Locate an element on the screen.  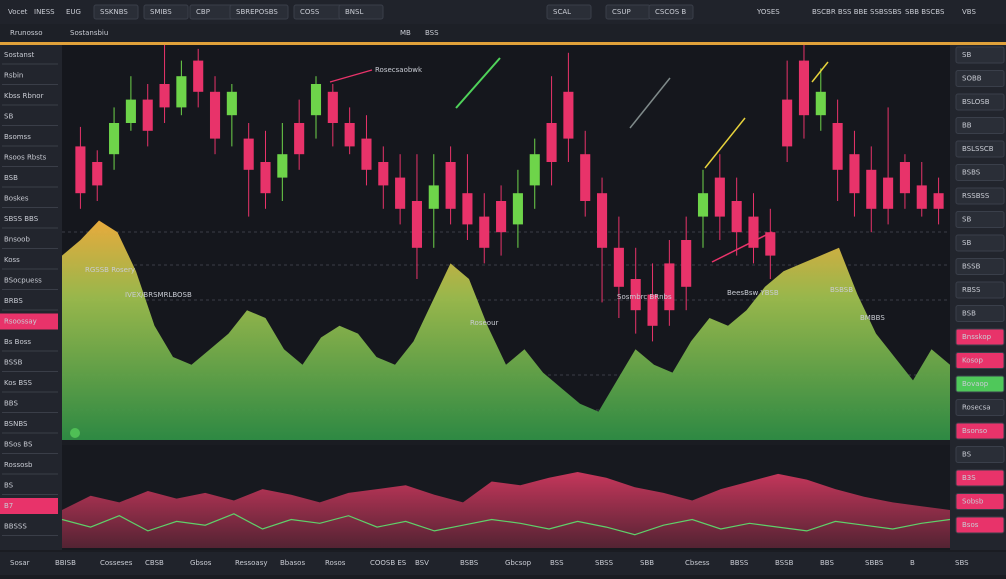
panel-item: Koss is located at coordinates (12, 260).